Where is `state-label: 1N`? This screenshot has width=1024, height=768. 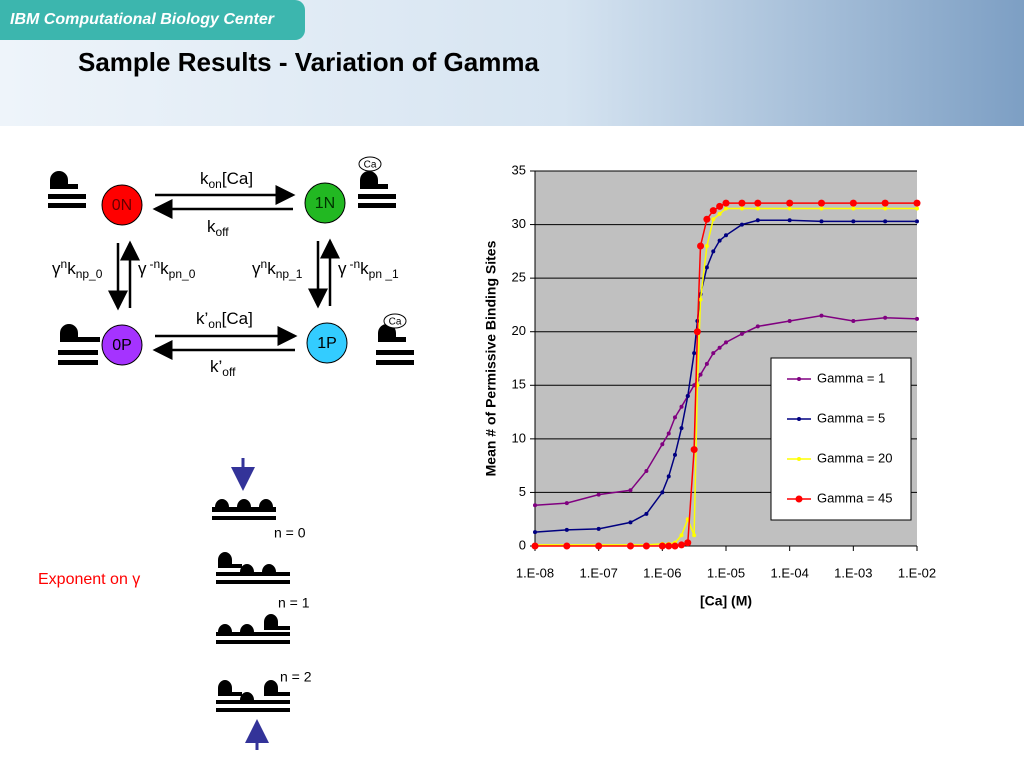
state-label: 1N is located at coordinates (325, 203).